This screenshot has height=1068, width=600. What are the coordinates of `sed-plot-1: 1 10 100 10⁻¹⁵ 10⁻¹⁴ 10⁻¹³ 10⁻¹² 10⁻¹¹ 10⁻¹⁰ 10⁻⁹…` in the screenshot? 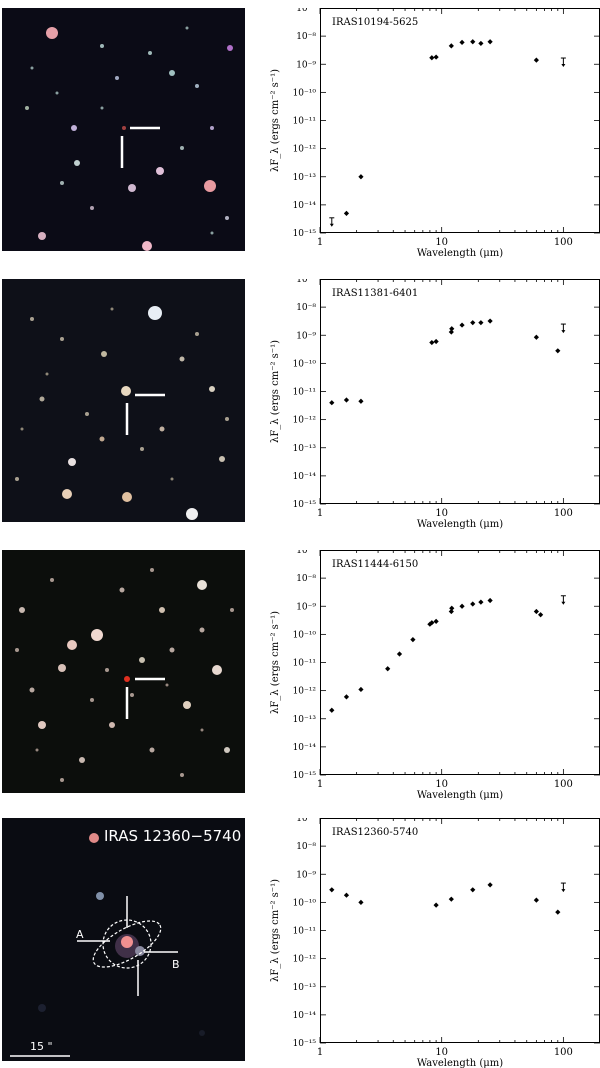 It's located at (435, 133).